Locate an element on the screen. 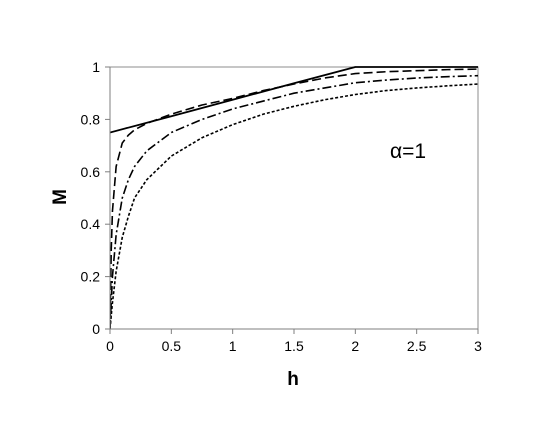  x-tick-label: 2.5 is located at coordinates (417, 346).